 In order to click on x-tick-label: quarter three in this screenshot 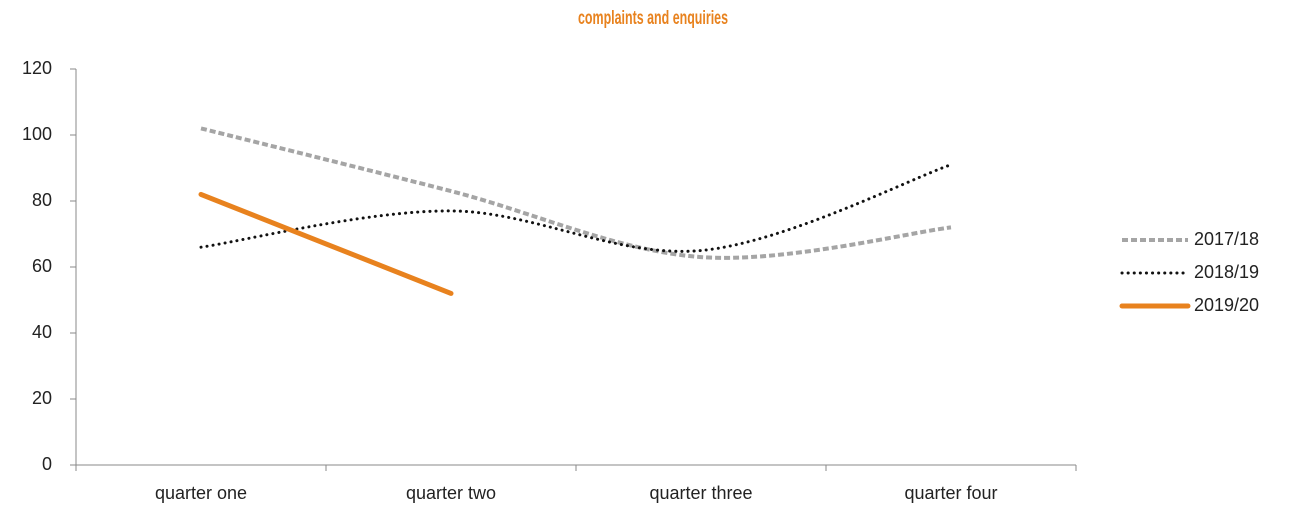, I will do `click(700, 493)`.